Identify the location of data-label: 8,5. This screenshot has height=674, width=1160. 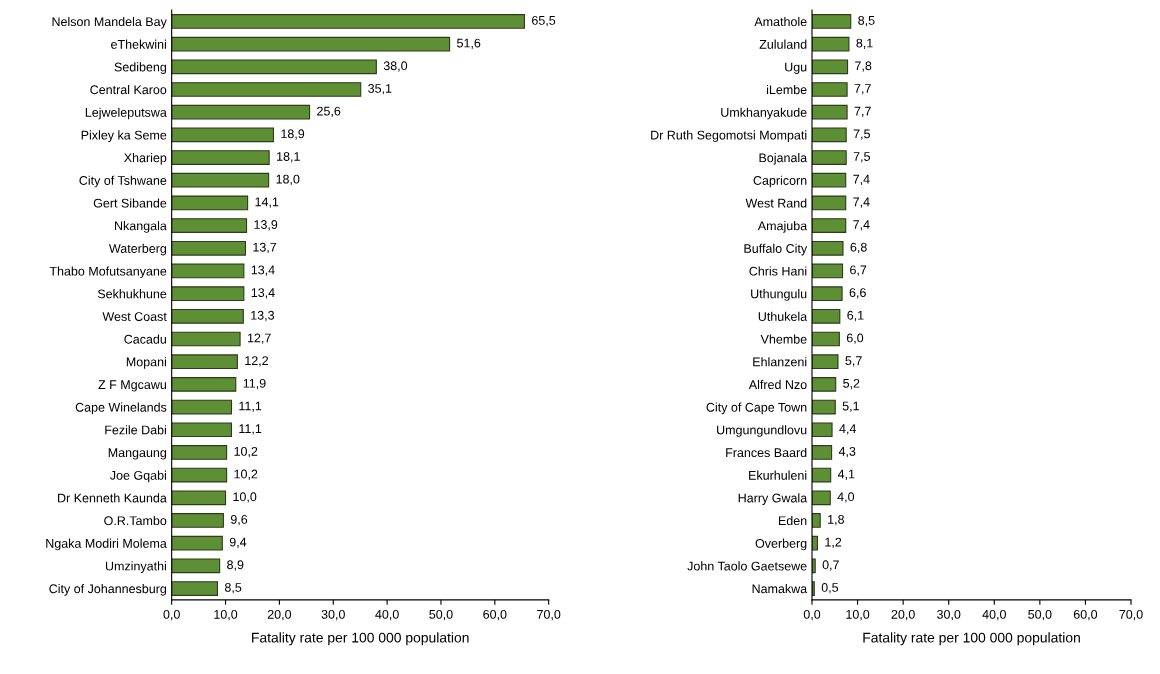
(866, 21).